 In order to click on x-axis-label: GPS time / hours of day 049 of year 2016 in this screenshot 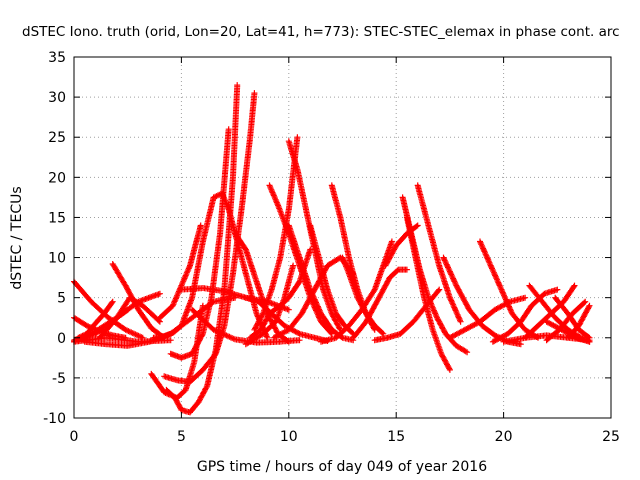, I will do `click(342, 467)`.